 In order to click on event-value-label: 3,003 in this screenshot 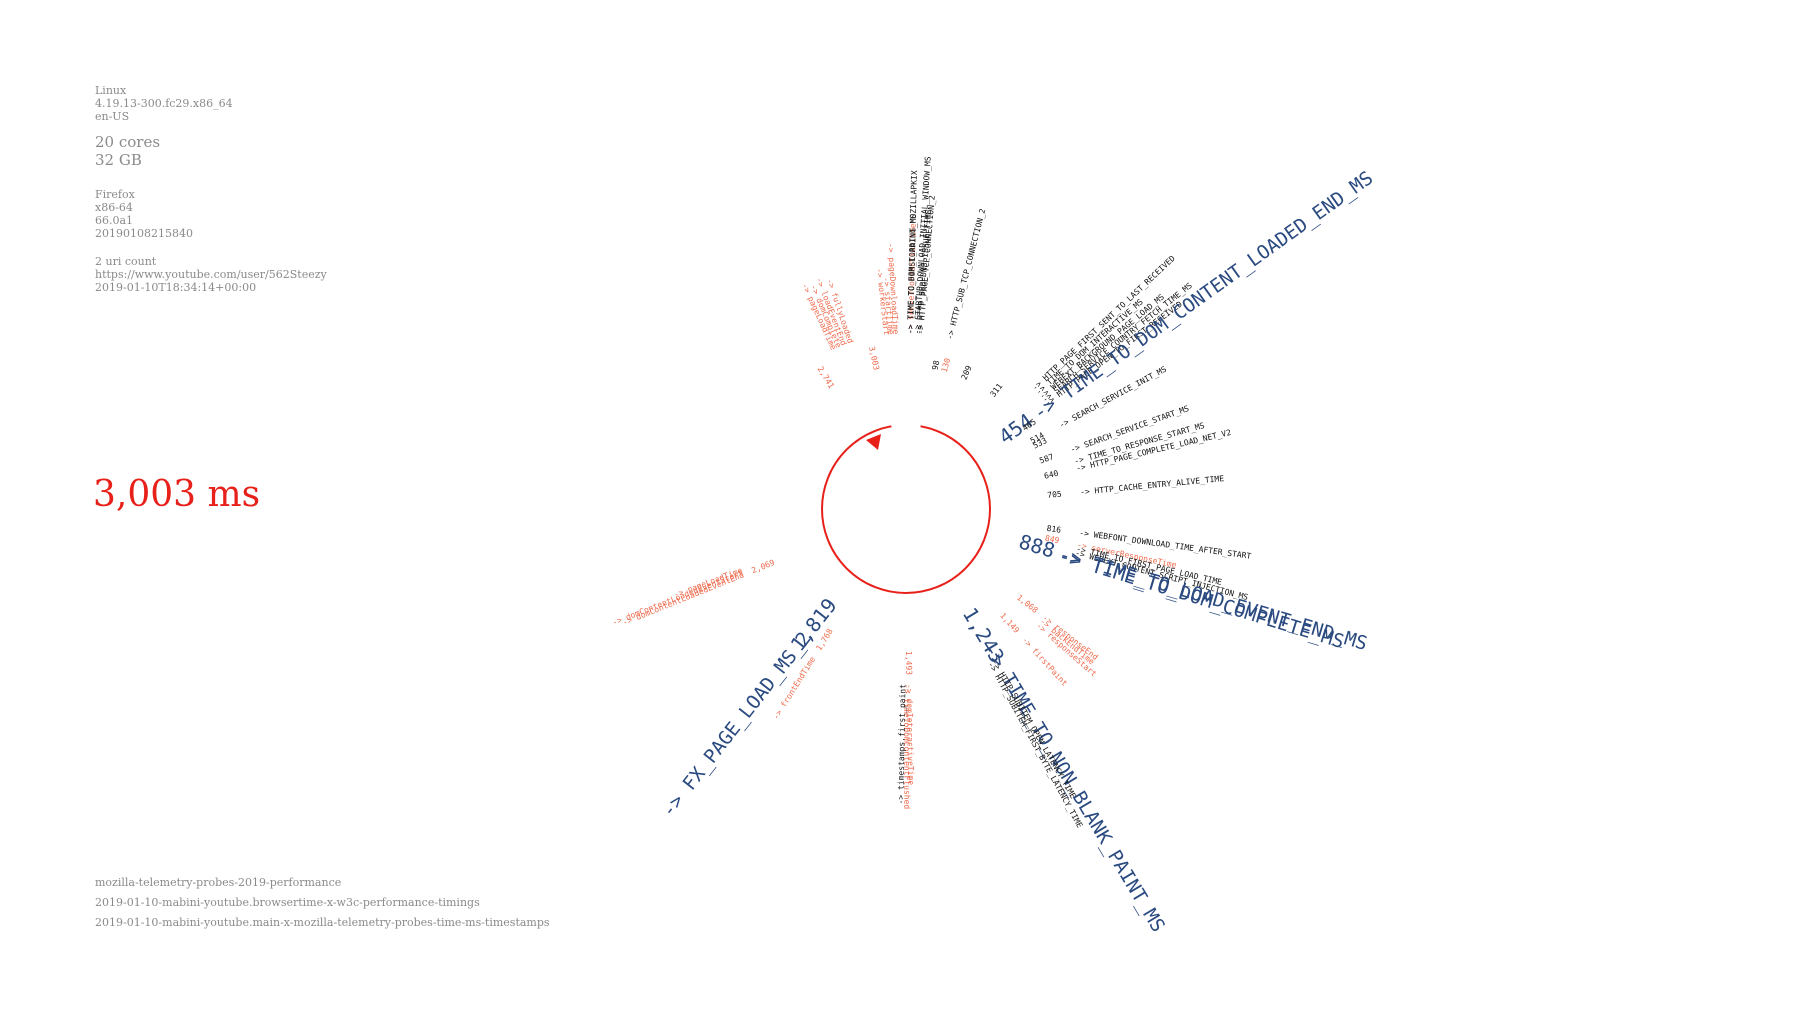, I will do `click(874, 359)`.